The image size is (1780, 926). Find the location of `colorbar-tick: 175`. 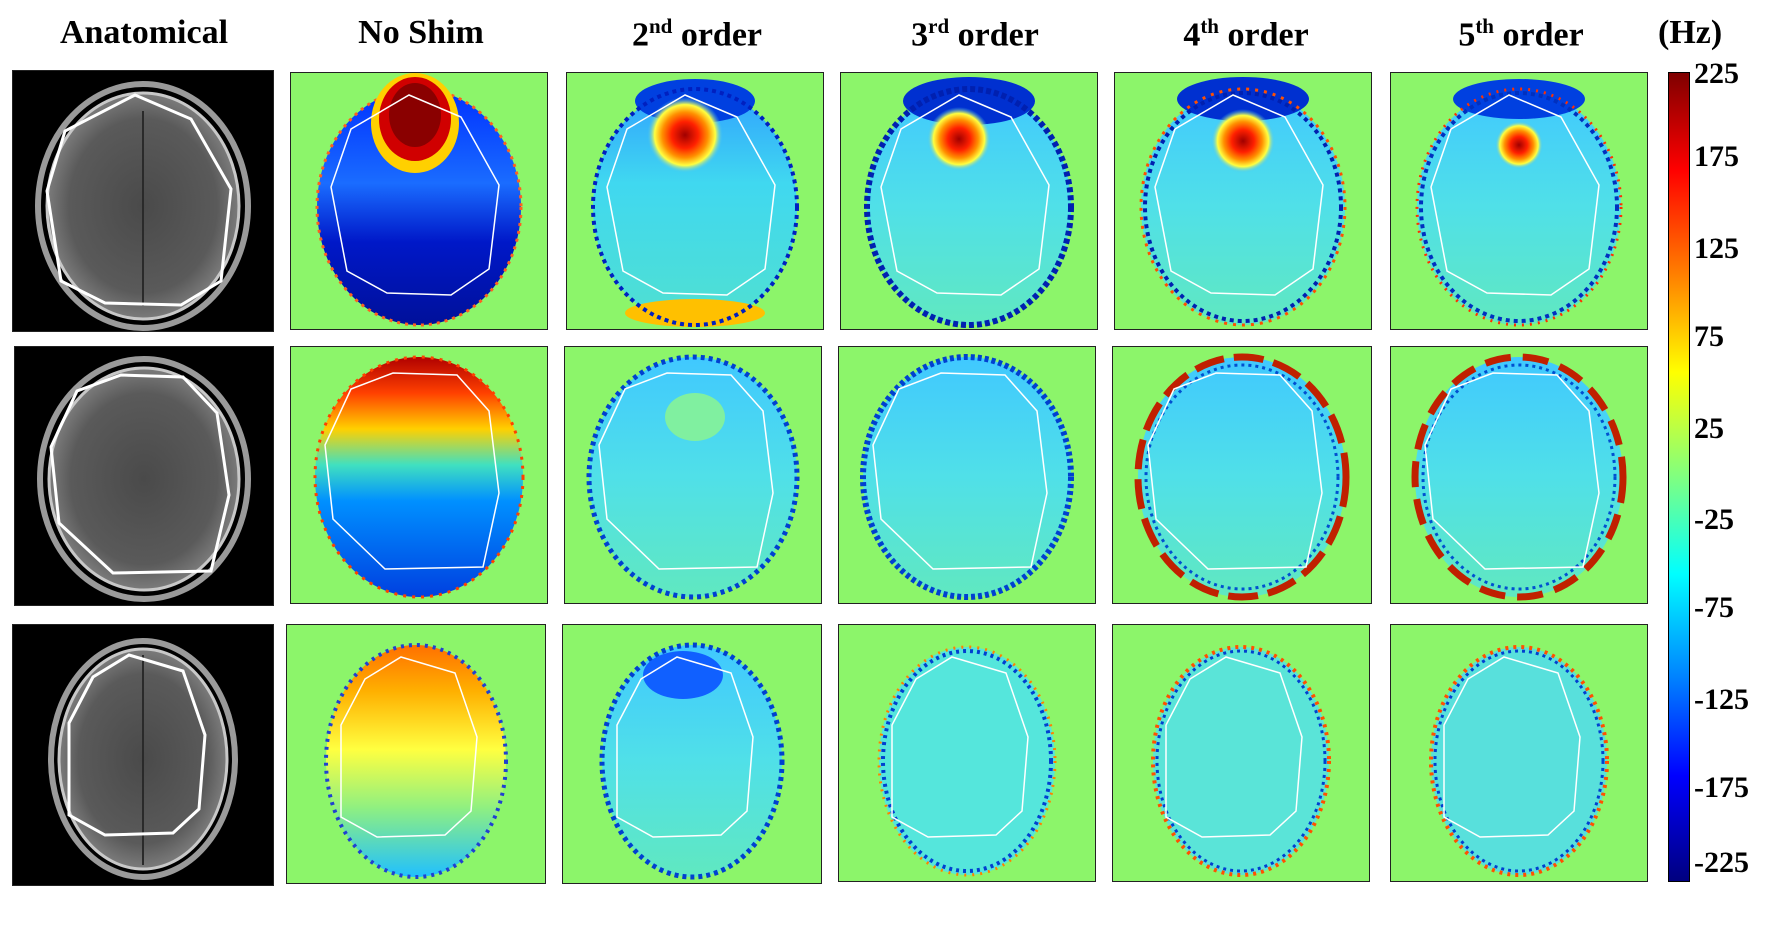

colorbar-tick: 175 is located at coordinates (1716, 156).